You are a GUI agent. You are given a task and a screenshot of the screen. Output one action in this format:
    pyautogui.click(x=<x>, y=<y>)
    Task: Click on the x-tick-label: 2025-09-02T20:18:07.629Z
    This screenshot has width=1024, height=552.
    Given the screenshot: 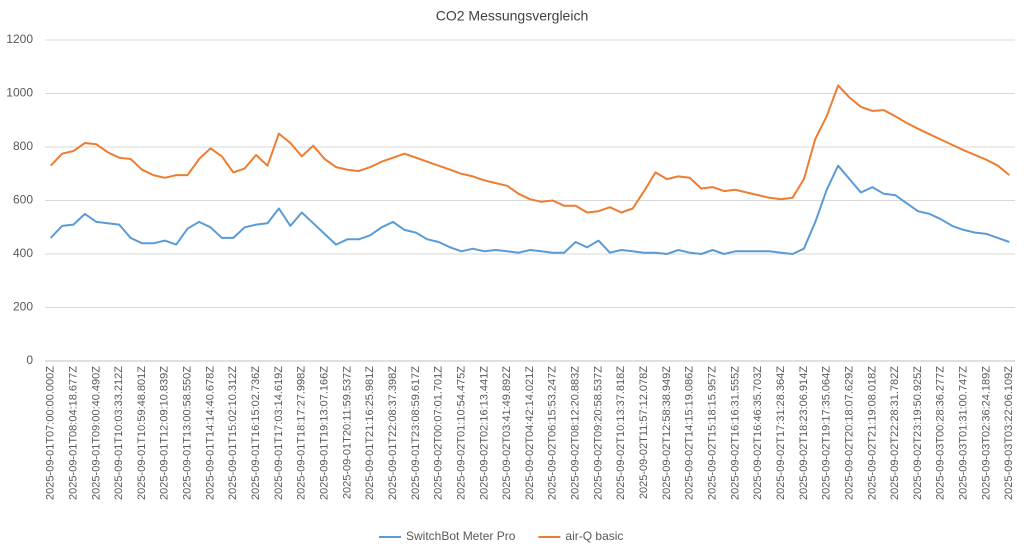 What is the action you would take?
    pyautogui.click(x=849, y=433)
    